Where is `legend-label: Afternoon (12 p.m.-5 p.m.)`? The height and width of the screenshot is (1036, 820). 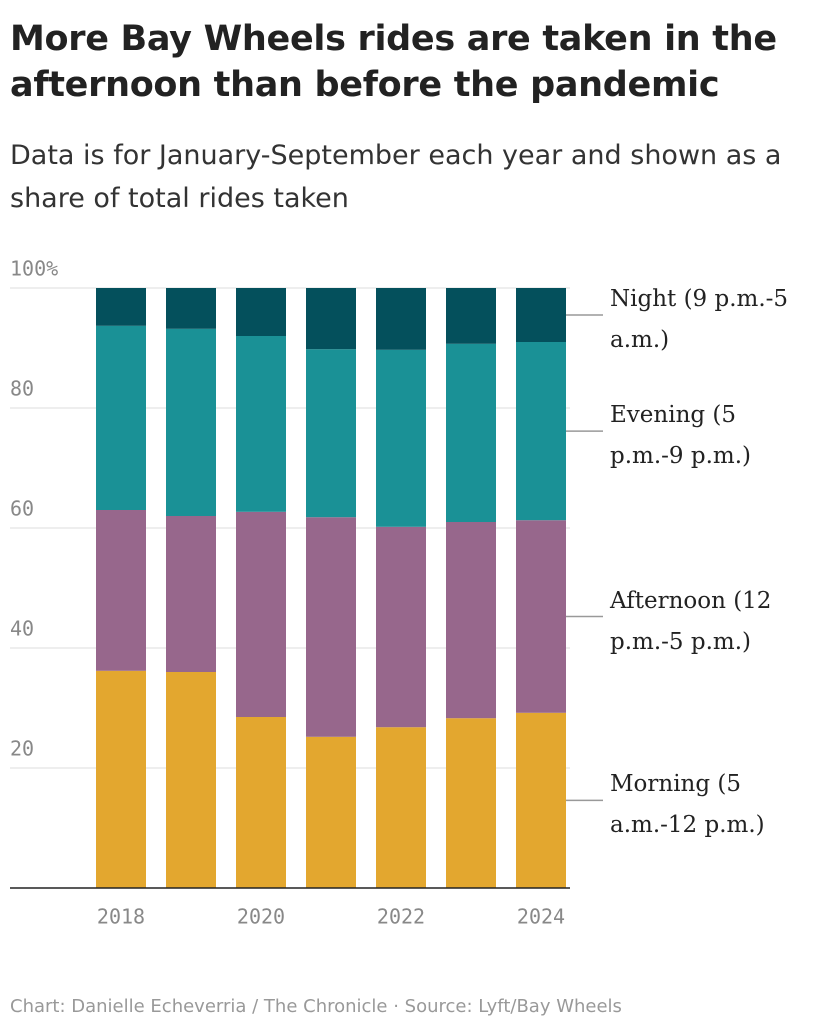 legend-label: Afternoon (12 p.m.-5 p.m.) is located at coordinates (691, 621).